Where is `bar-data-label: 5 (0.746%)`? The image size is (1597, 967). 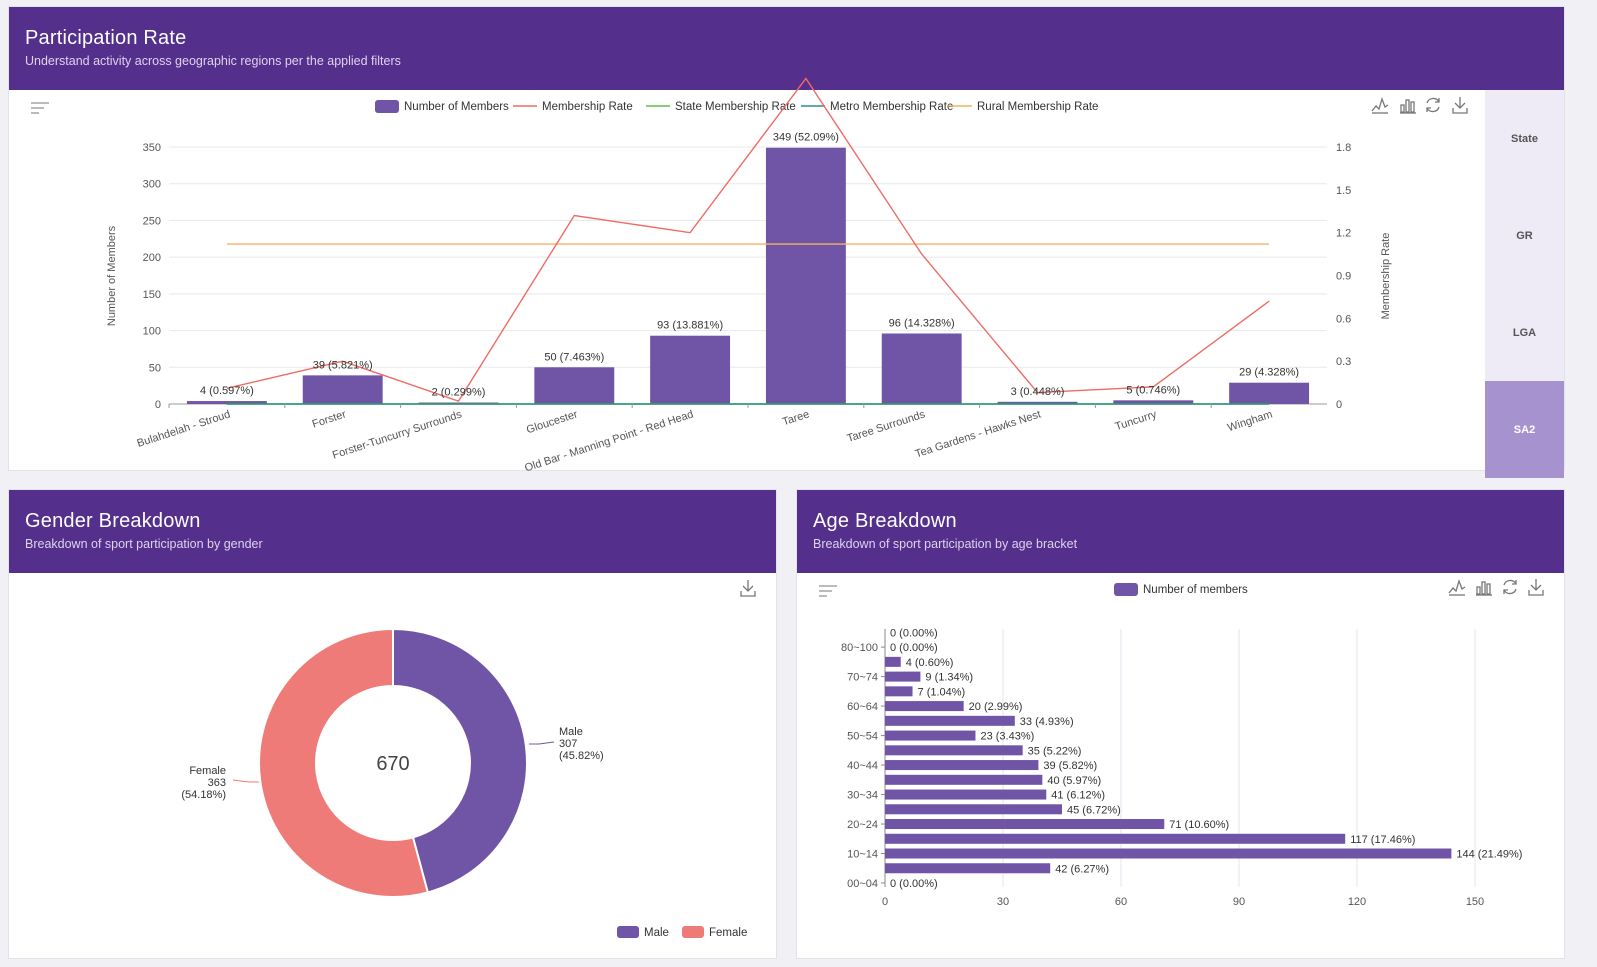
bar-data-label: 5 (0.746%) is located at coordinates (1153, 390).